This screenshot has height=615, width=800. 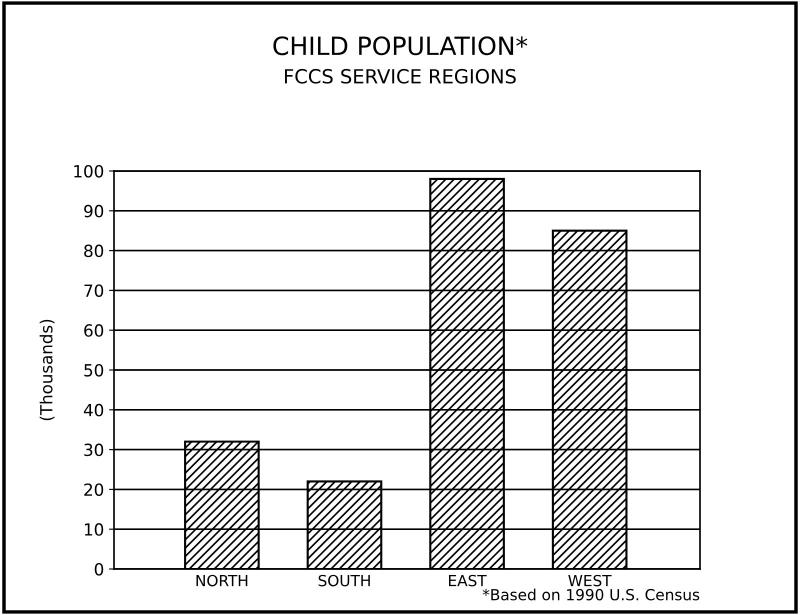 I want to click on y-tick-label: 80, so click(x=94, y=251).